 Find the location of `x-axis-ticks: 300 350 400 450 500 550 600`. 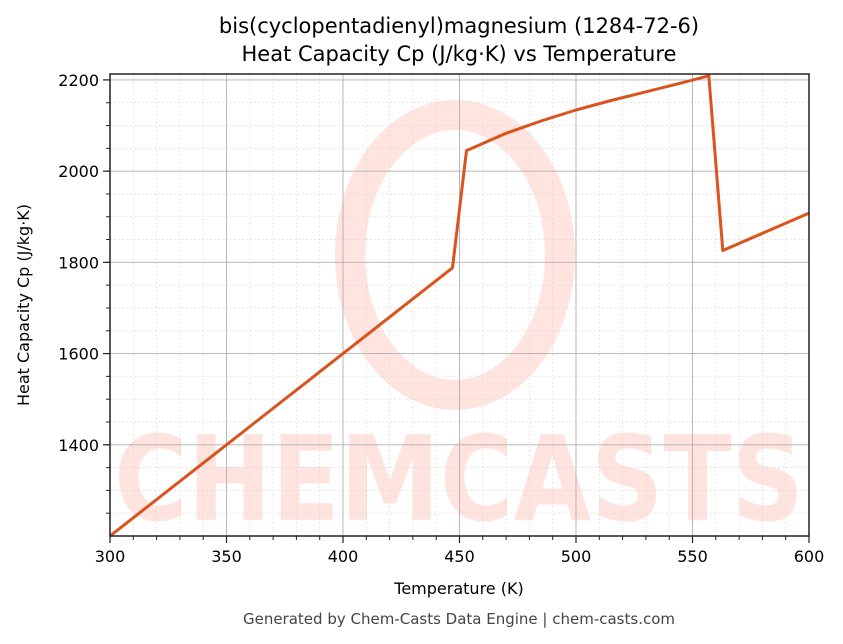

x-axis-ticks: 300 350 400 450 500 550 600 is located at coordinates (460, 551).